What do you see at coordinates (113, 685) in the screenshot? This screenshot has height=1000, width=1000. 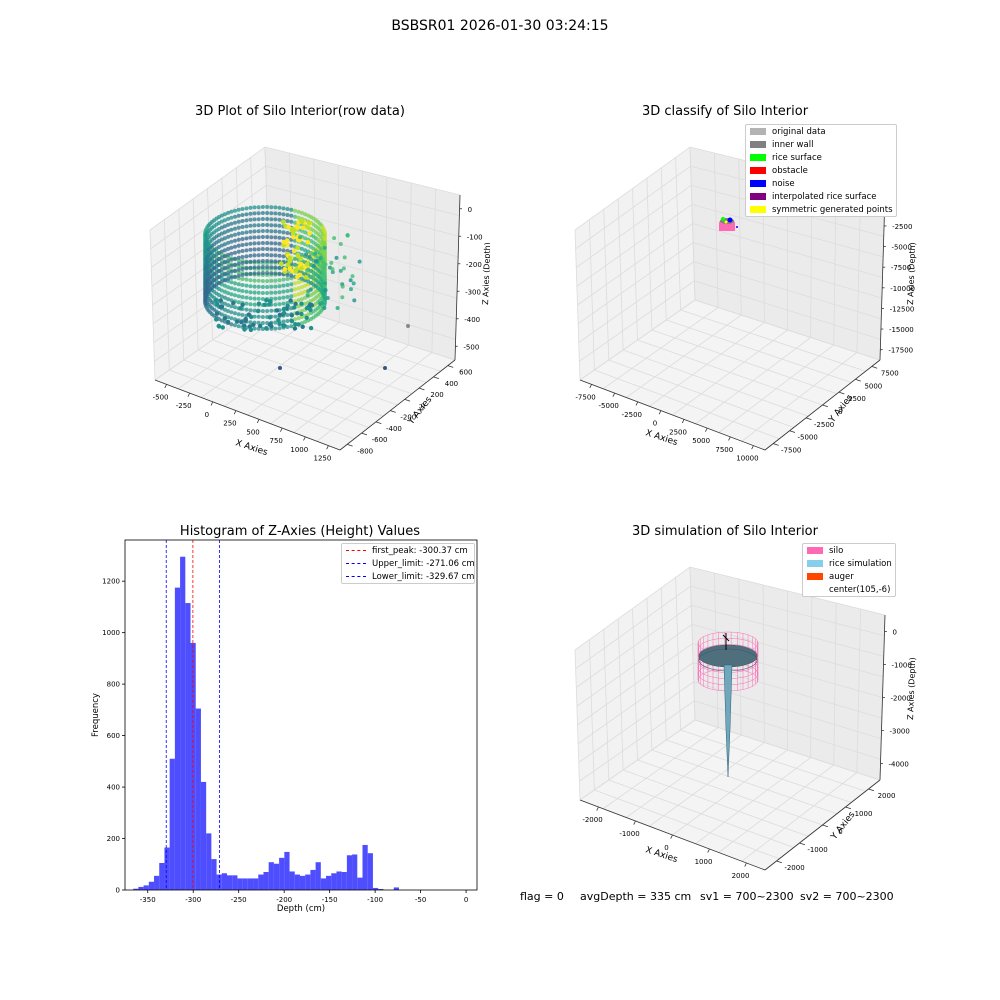 I see `y-tick-label: 800` at bounding box center [113, 685].